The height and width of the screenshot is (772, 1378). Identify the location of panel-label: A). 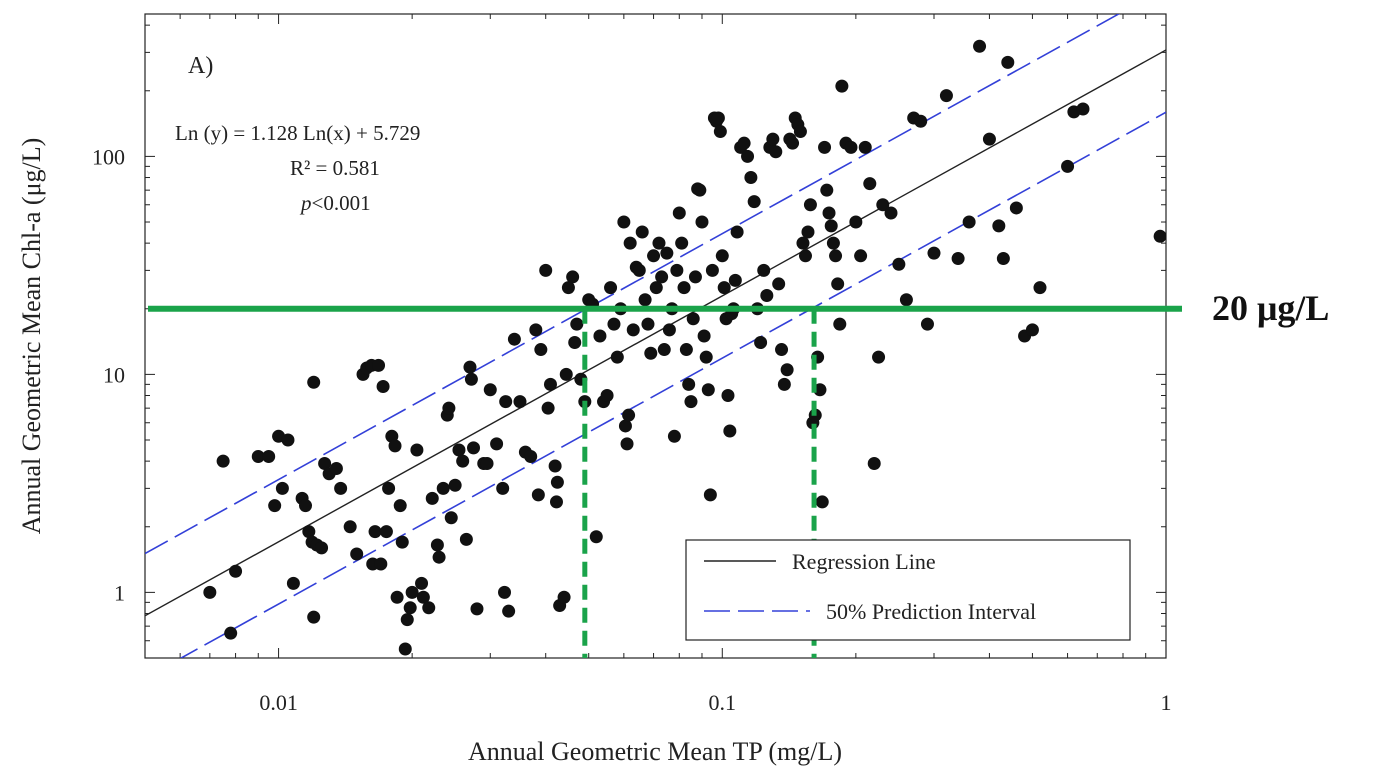
(200, 66).